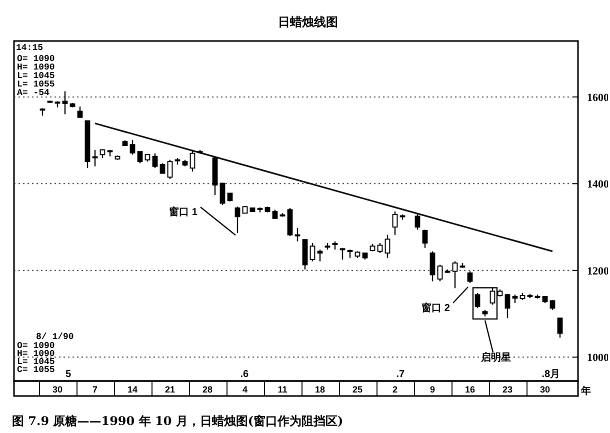  I want to click on annotation: 窗口 2, so click(436, 308).